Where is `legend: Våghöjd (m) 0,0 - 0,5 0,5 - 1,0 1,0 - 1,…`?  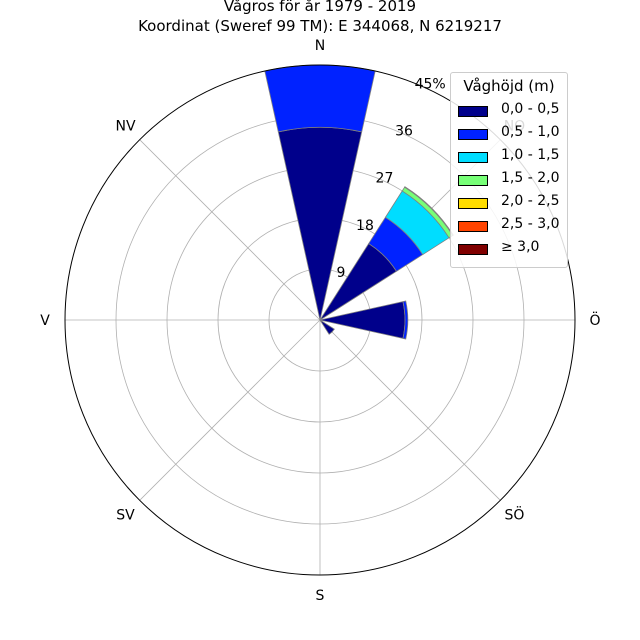
legend: Våghöjd (m) 0,0 - 0,5 0,5 - 1,0 1,0 - 1,… is located at coordinates (509, 170).